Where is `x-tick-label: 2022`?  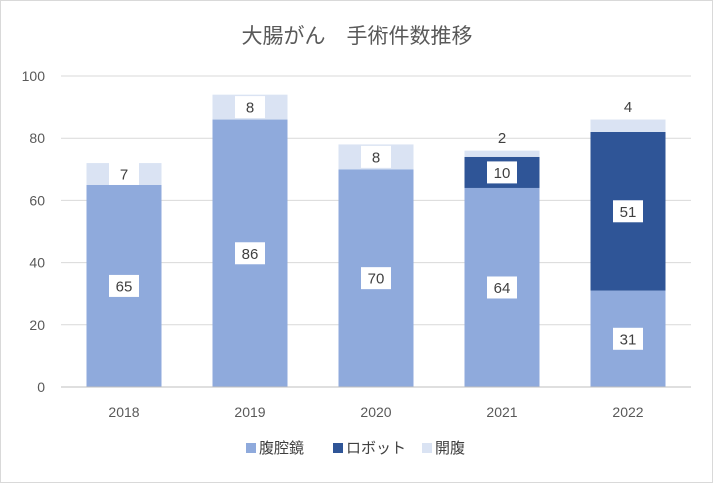 x-tick-label: 2022 is located at coordinates (627, 412).